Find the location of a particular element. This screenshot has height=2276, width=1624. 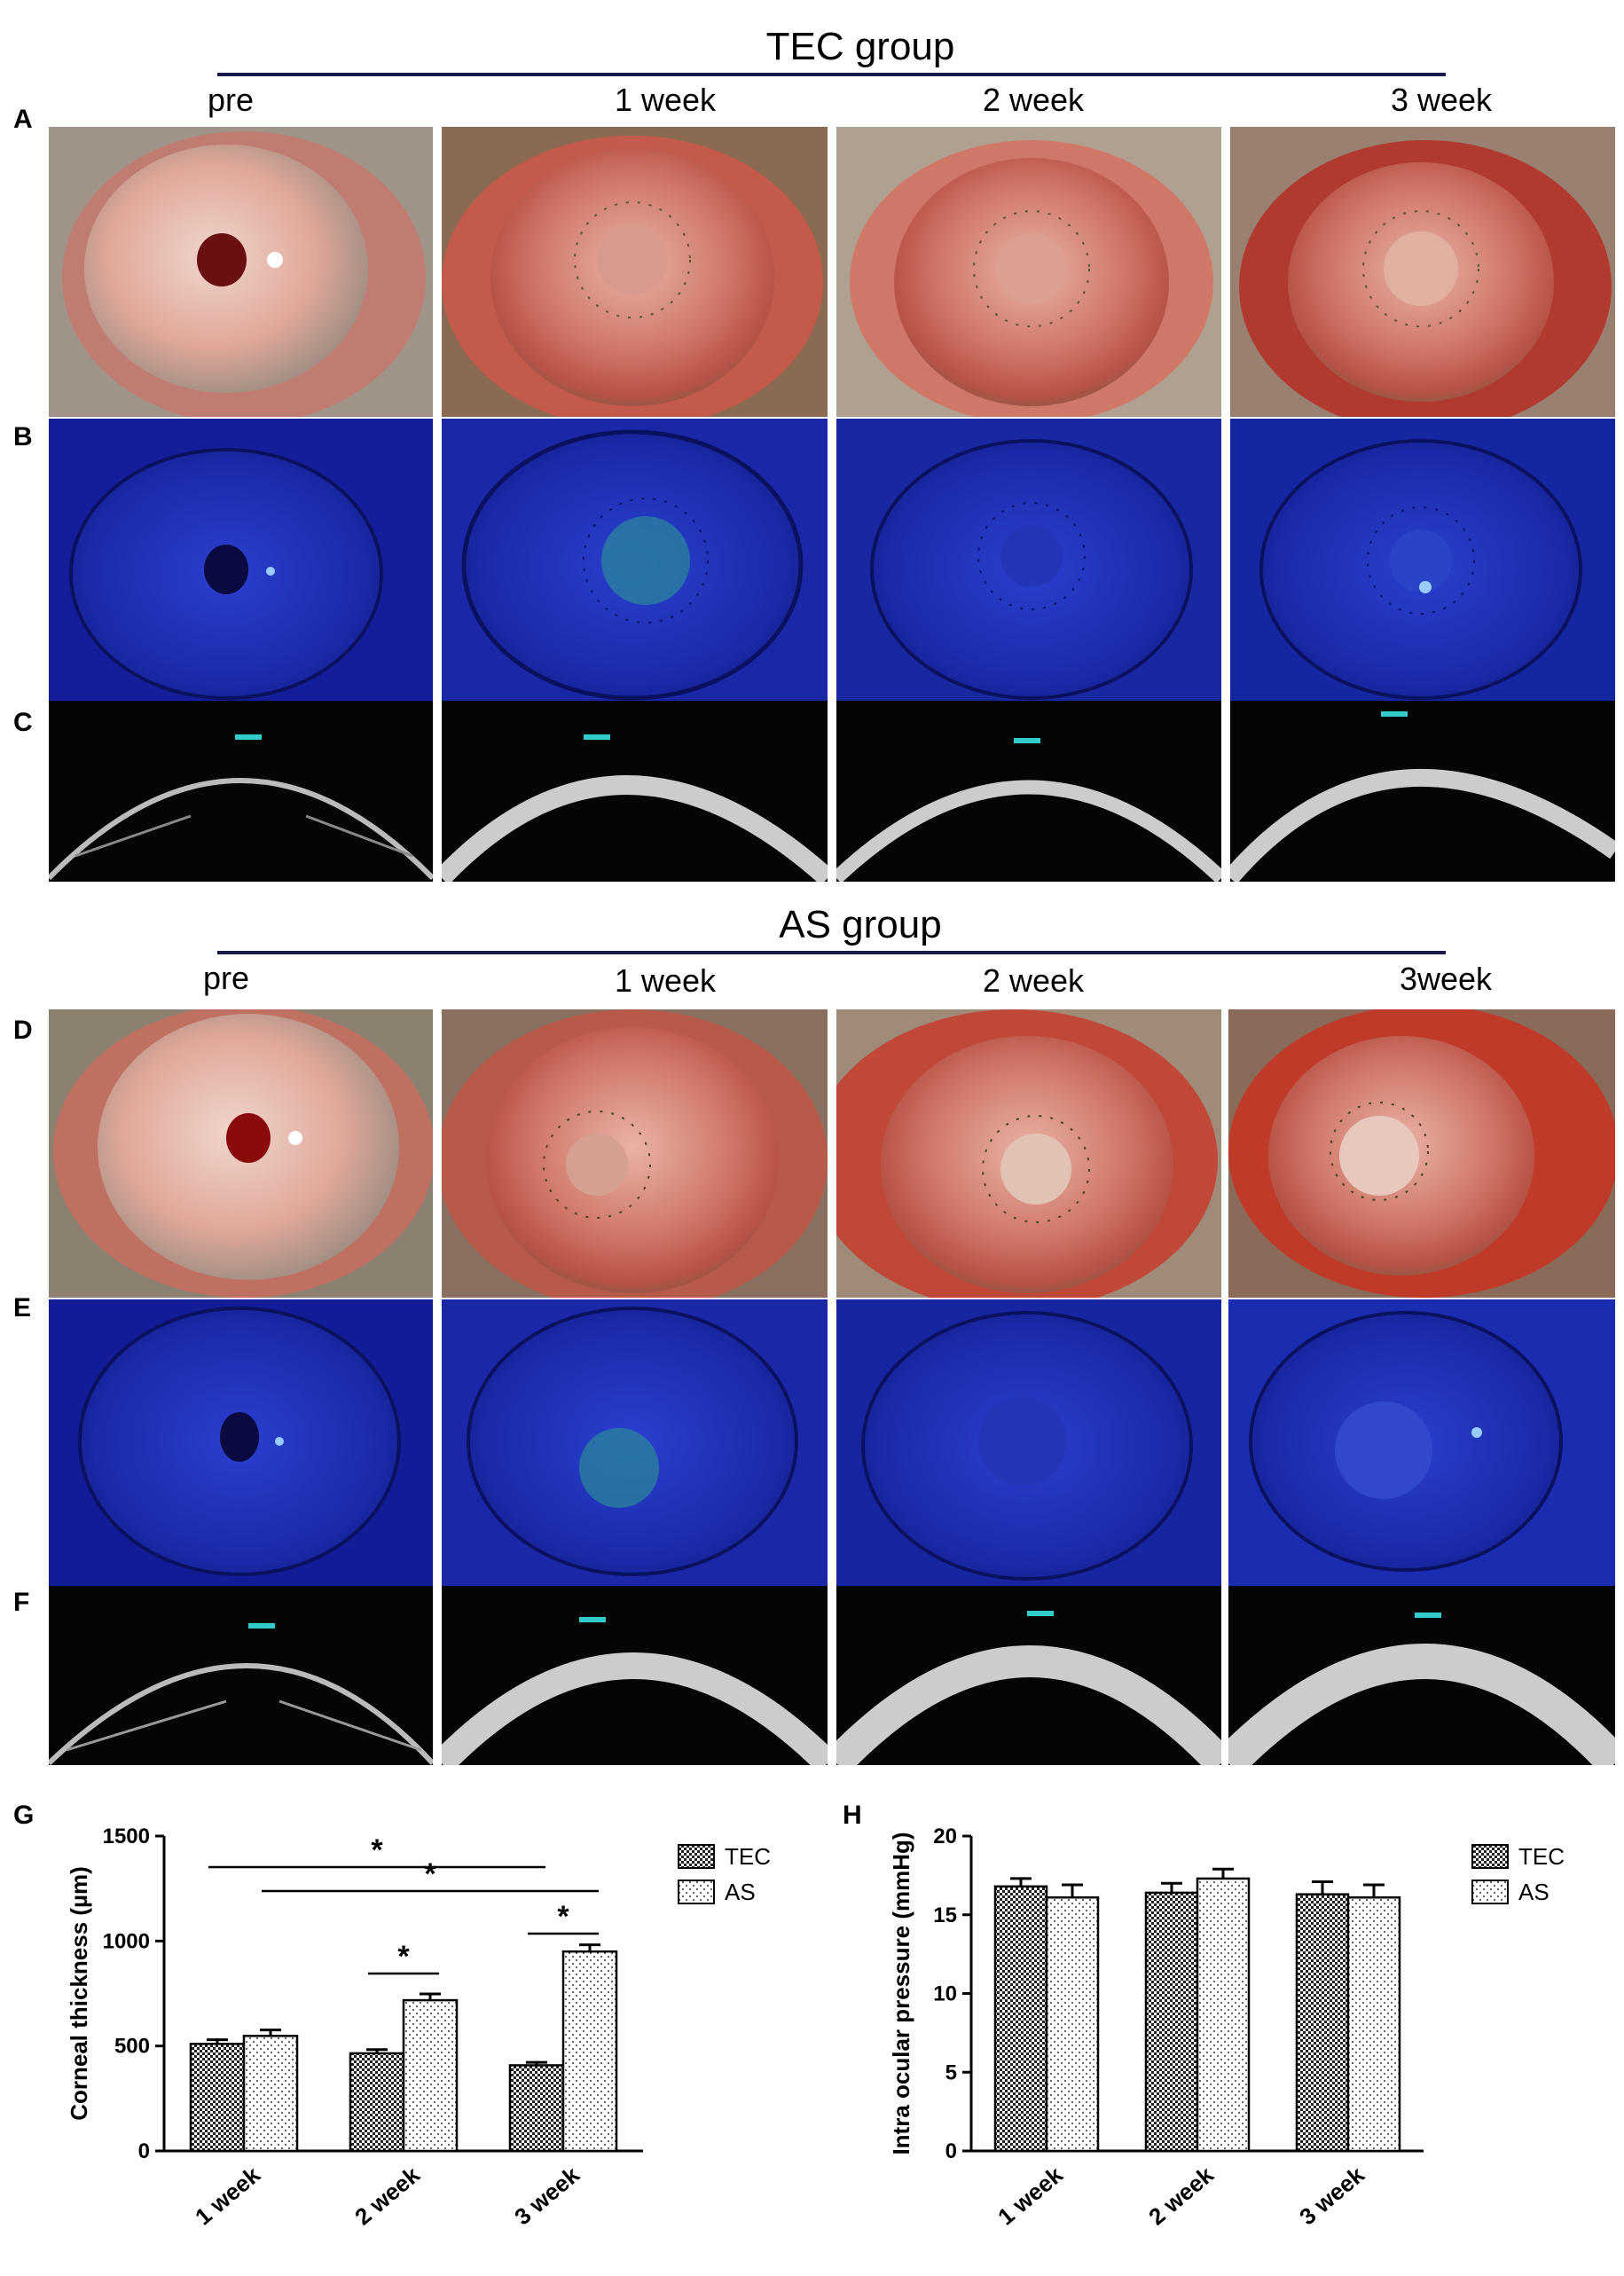

tec-oct-3week is located at coordinates (1422, 792).